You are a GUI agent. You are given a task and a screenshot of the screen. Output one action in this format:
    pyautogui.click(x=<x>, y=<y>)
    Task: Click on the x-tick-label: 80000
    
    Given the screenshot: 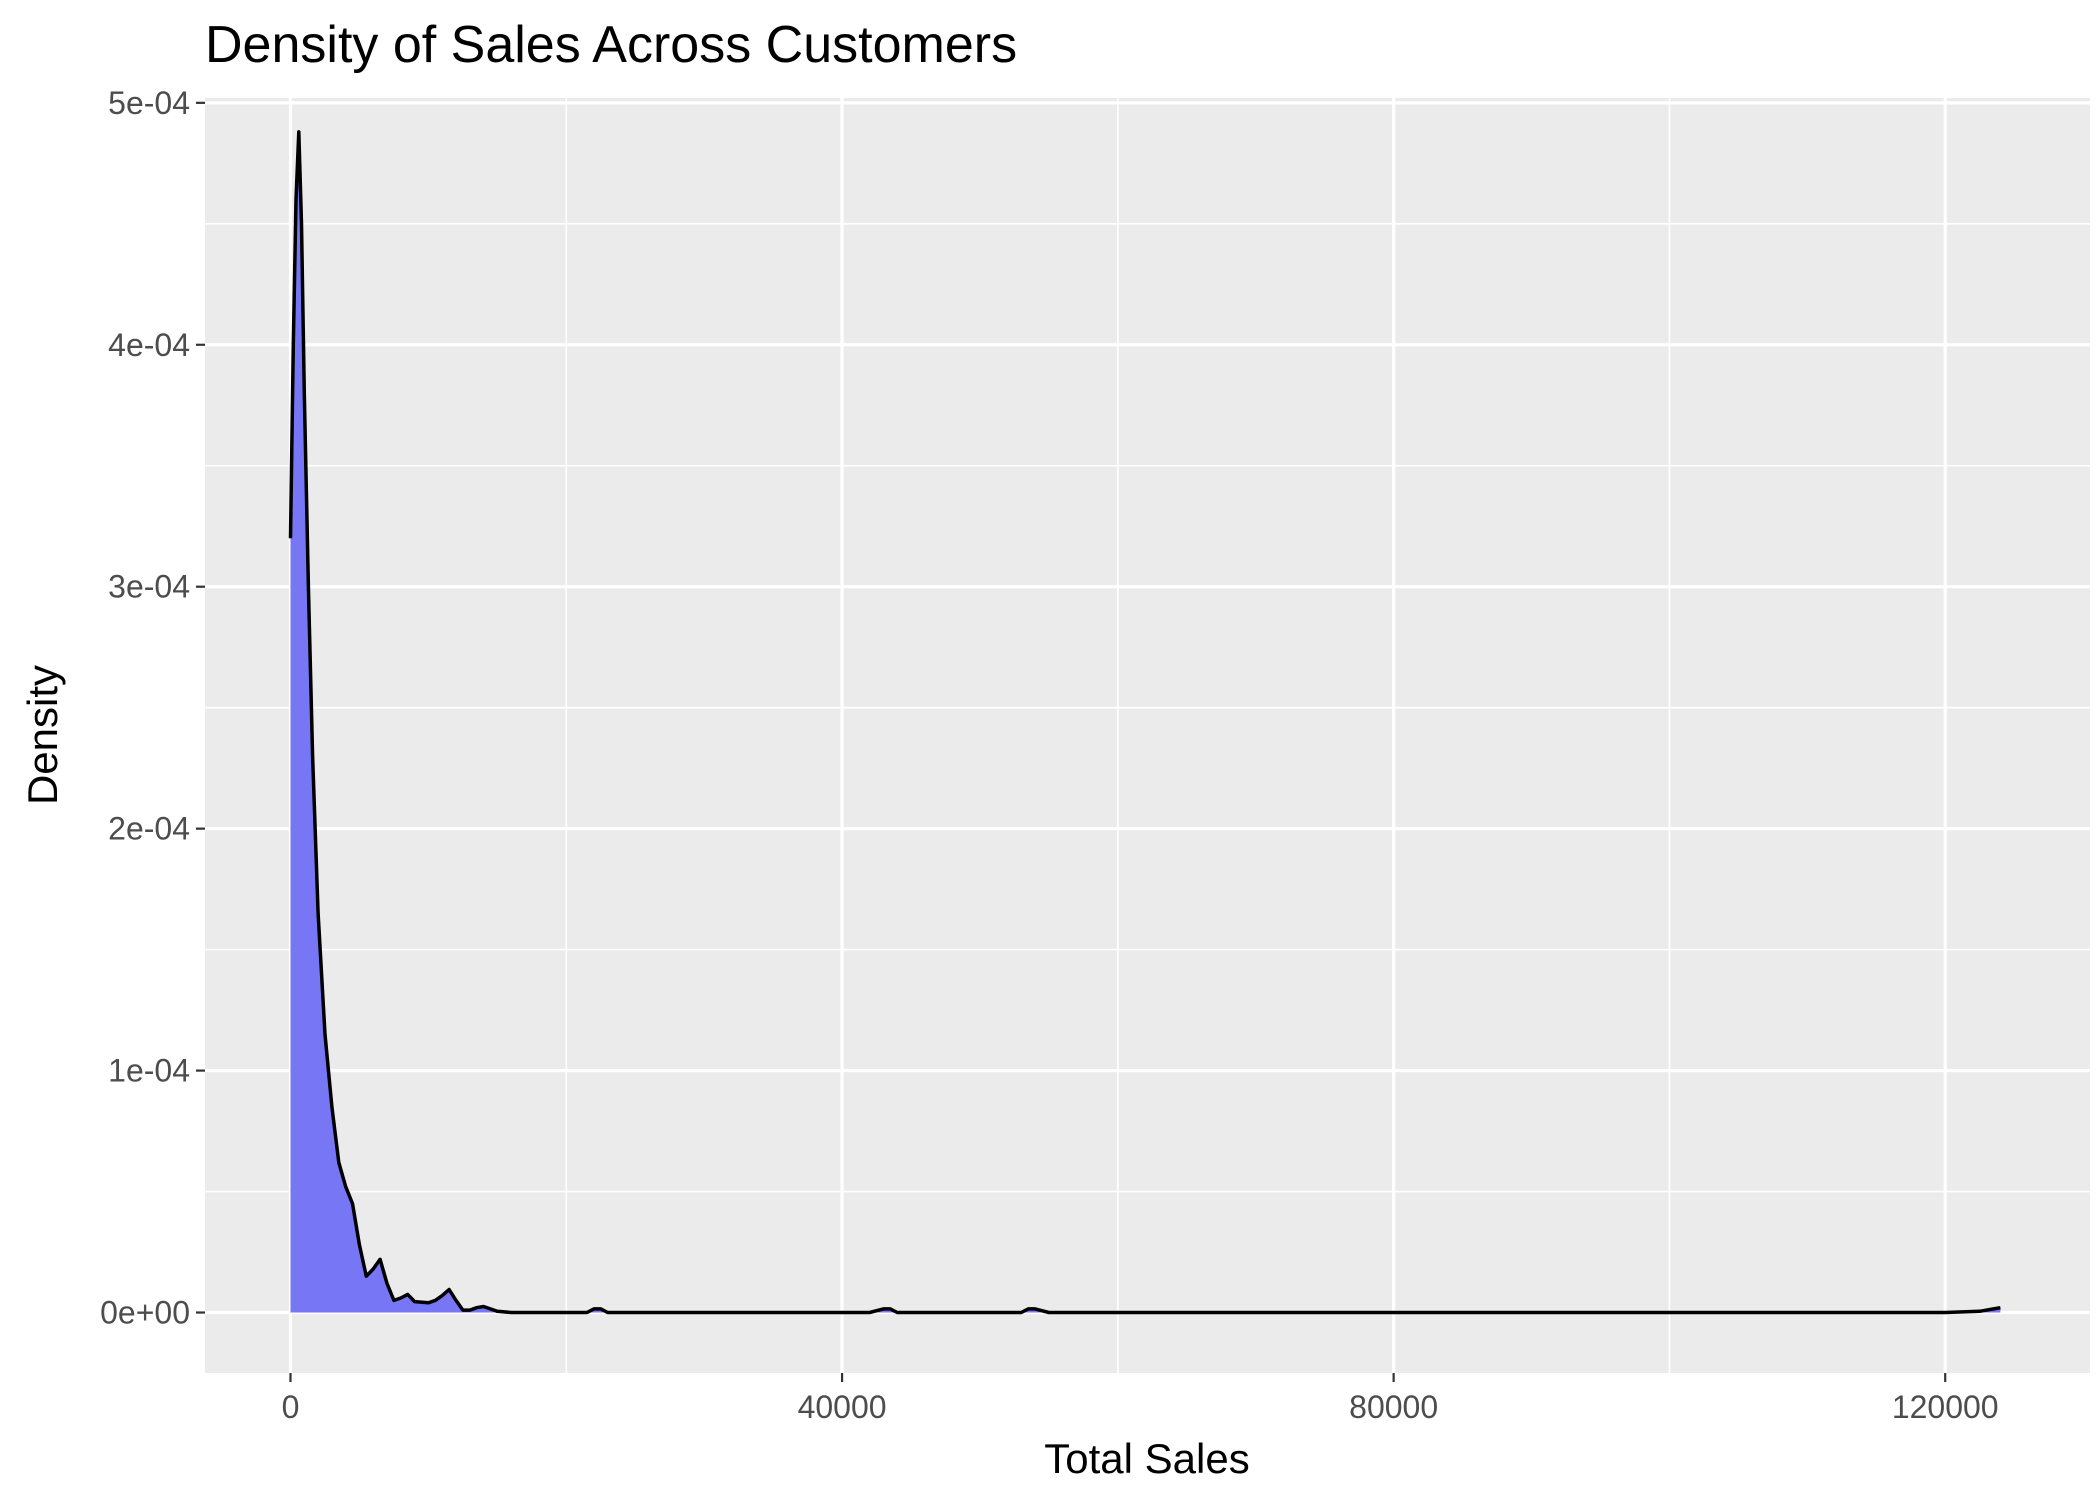 What is the action you would take?
    pyautogui.click(x=1393, y=1407)
    